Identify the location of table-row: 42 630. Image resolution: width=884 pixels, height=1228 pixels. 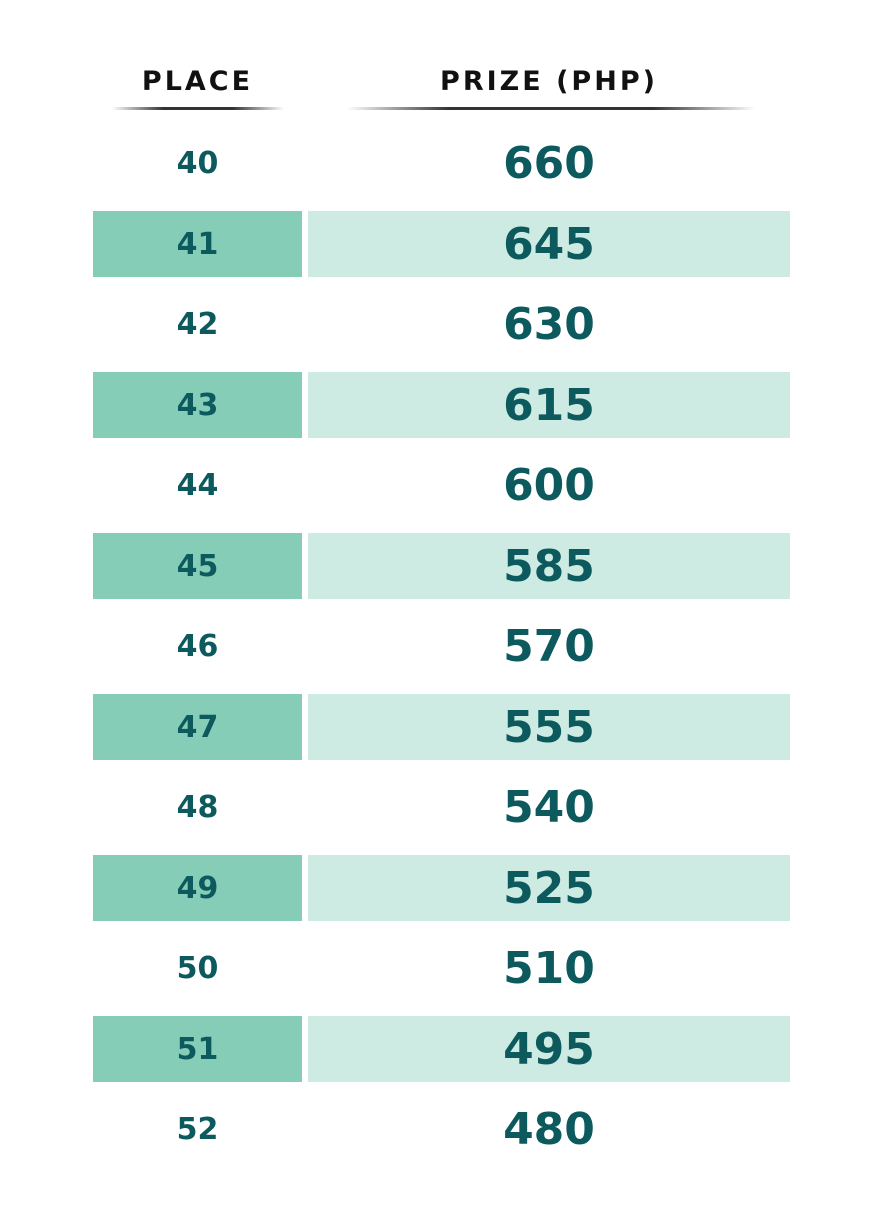
(441, 324).